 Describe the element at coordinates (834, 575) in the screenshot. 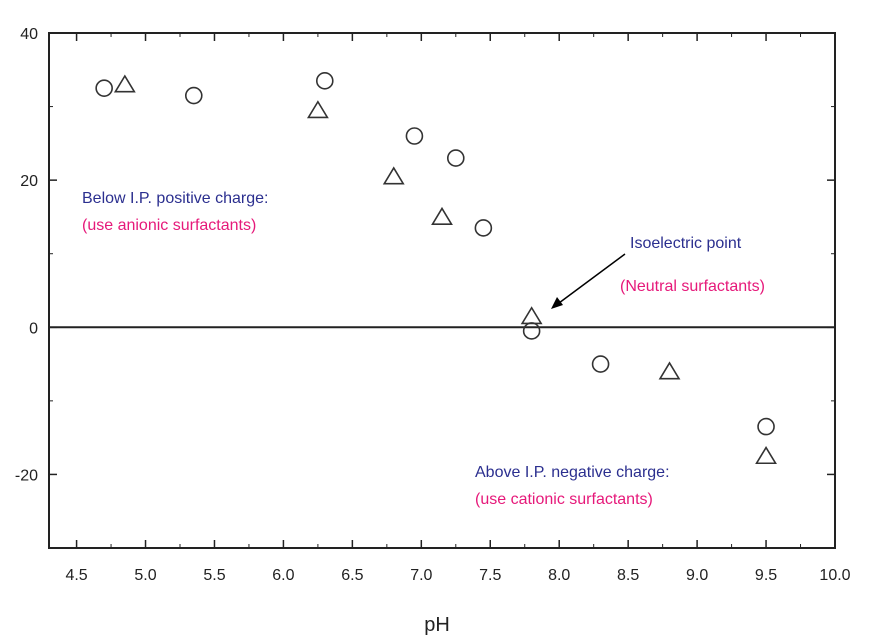

I see `x-tick-label-11: 10.0` at that location.